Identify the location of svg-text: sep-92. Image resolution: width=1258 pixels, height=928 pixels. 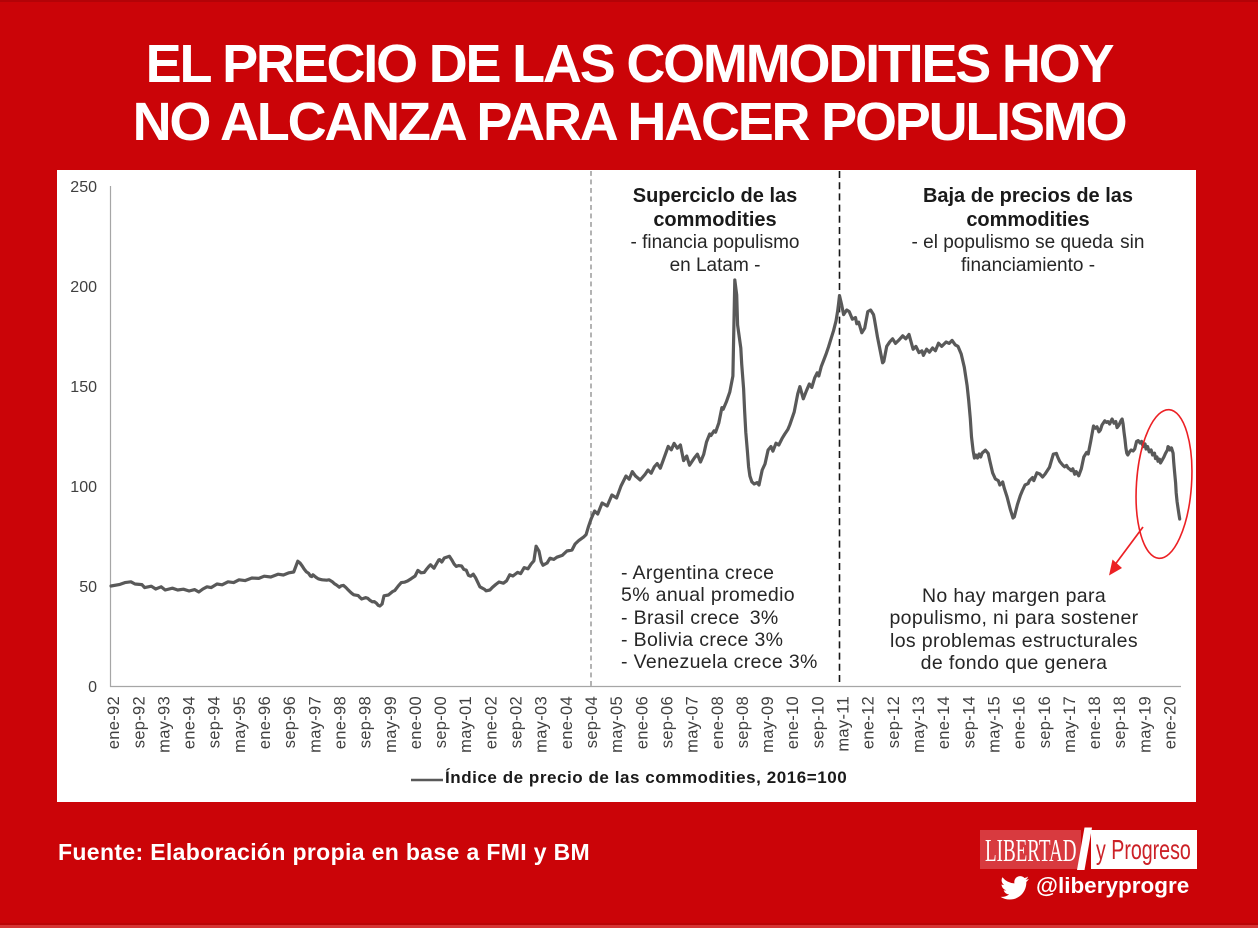
(139, 722).